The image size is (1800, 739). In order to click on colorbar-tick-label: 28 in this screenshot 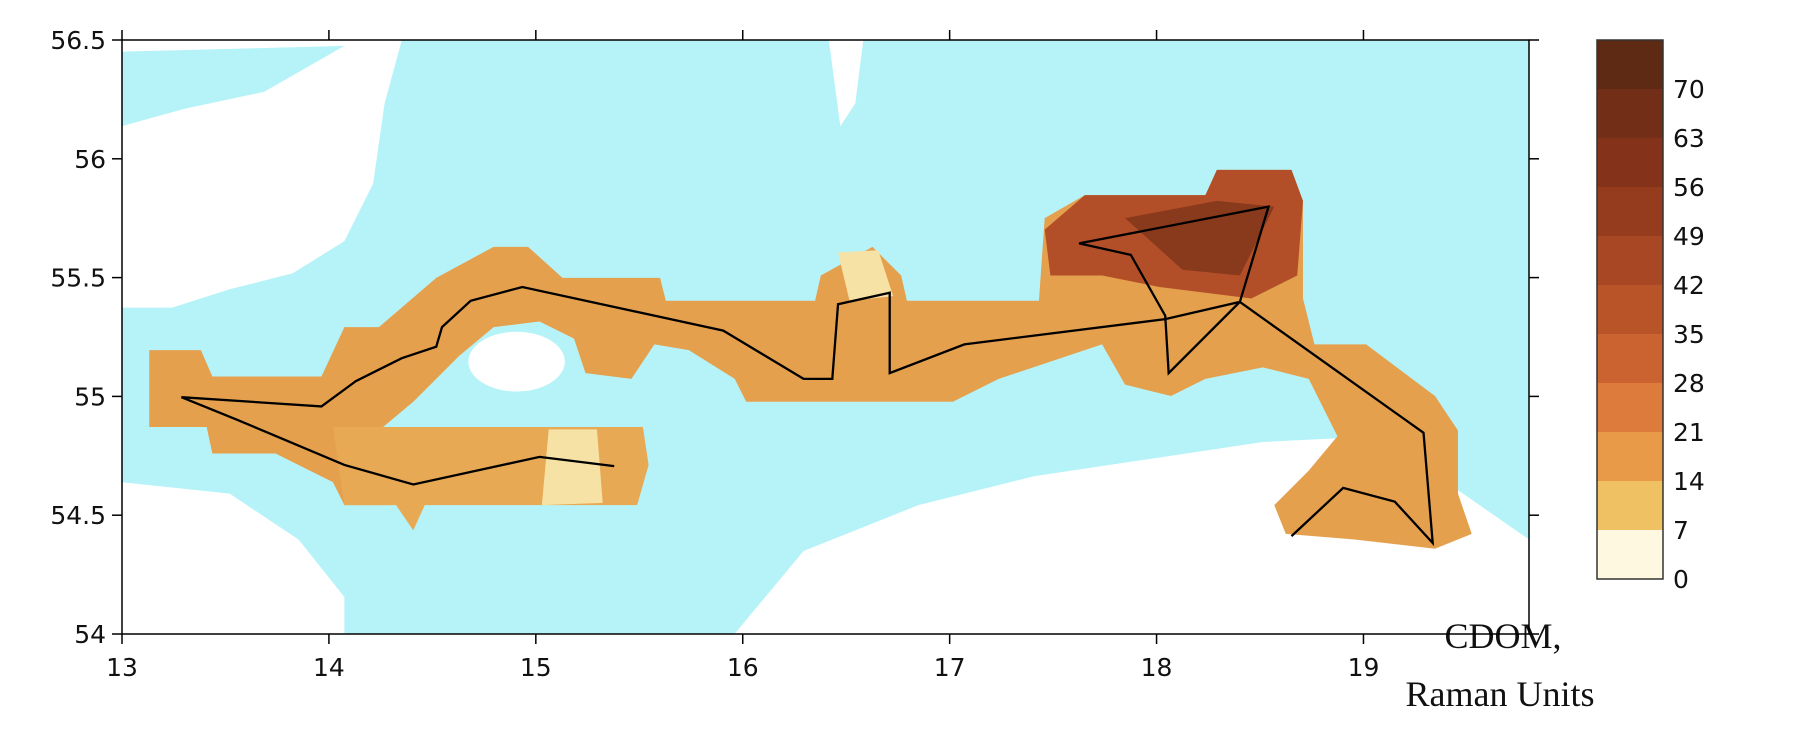, I will do `click(1689, 383)`.